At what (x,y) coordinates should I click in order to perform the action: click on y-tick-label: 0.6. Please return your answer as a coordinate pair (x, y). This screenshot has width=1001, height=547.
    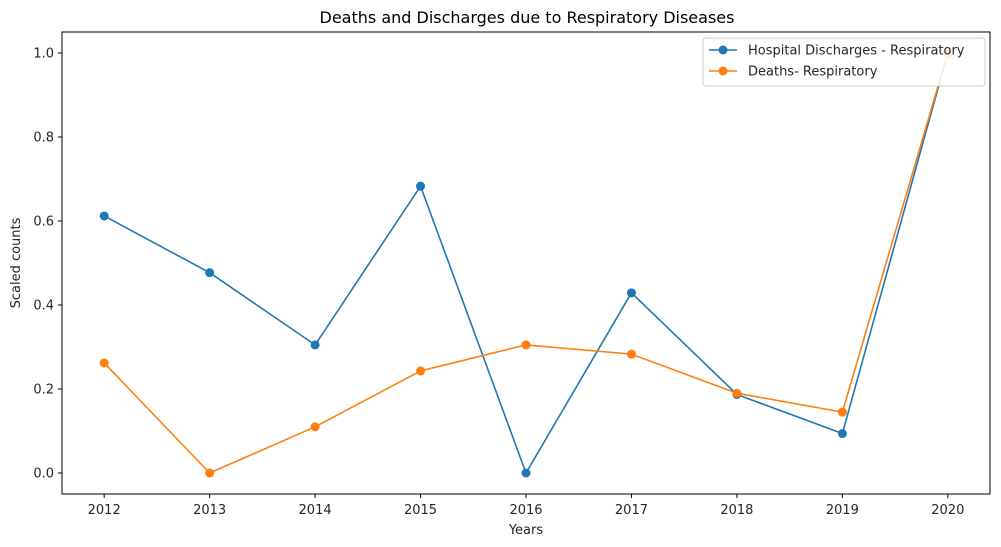
    Looking at the image, I should click on (43, 222).